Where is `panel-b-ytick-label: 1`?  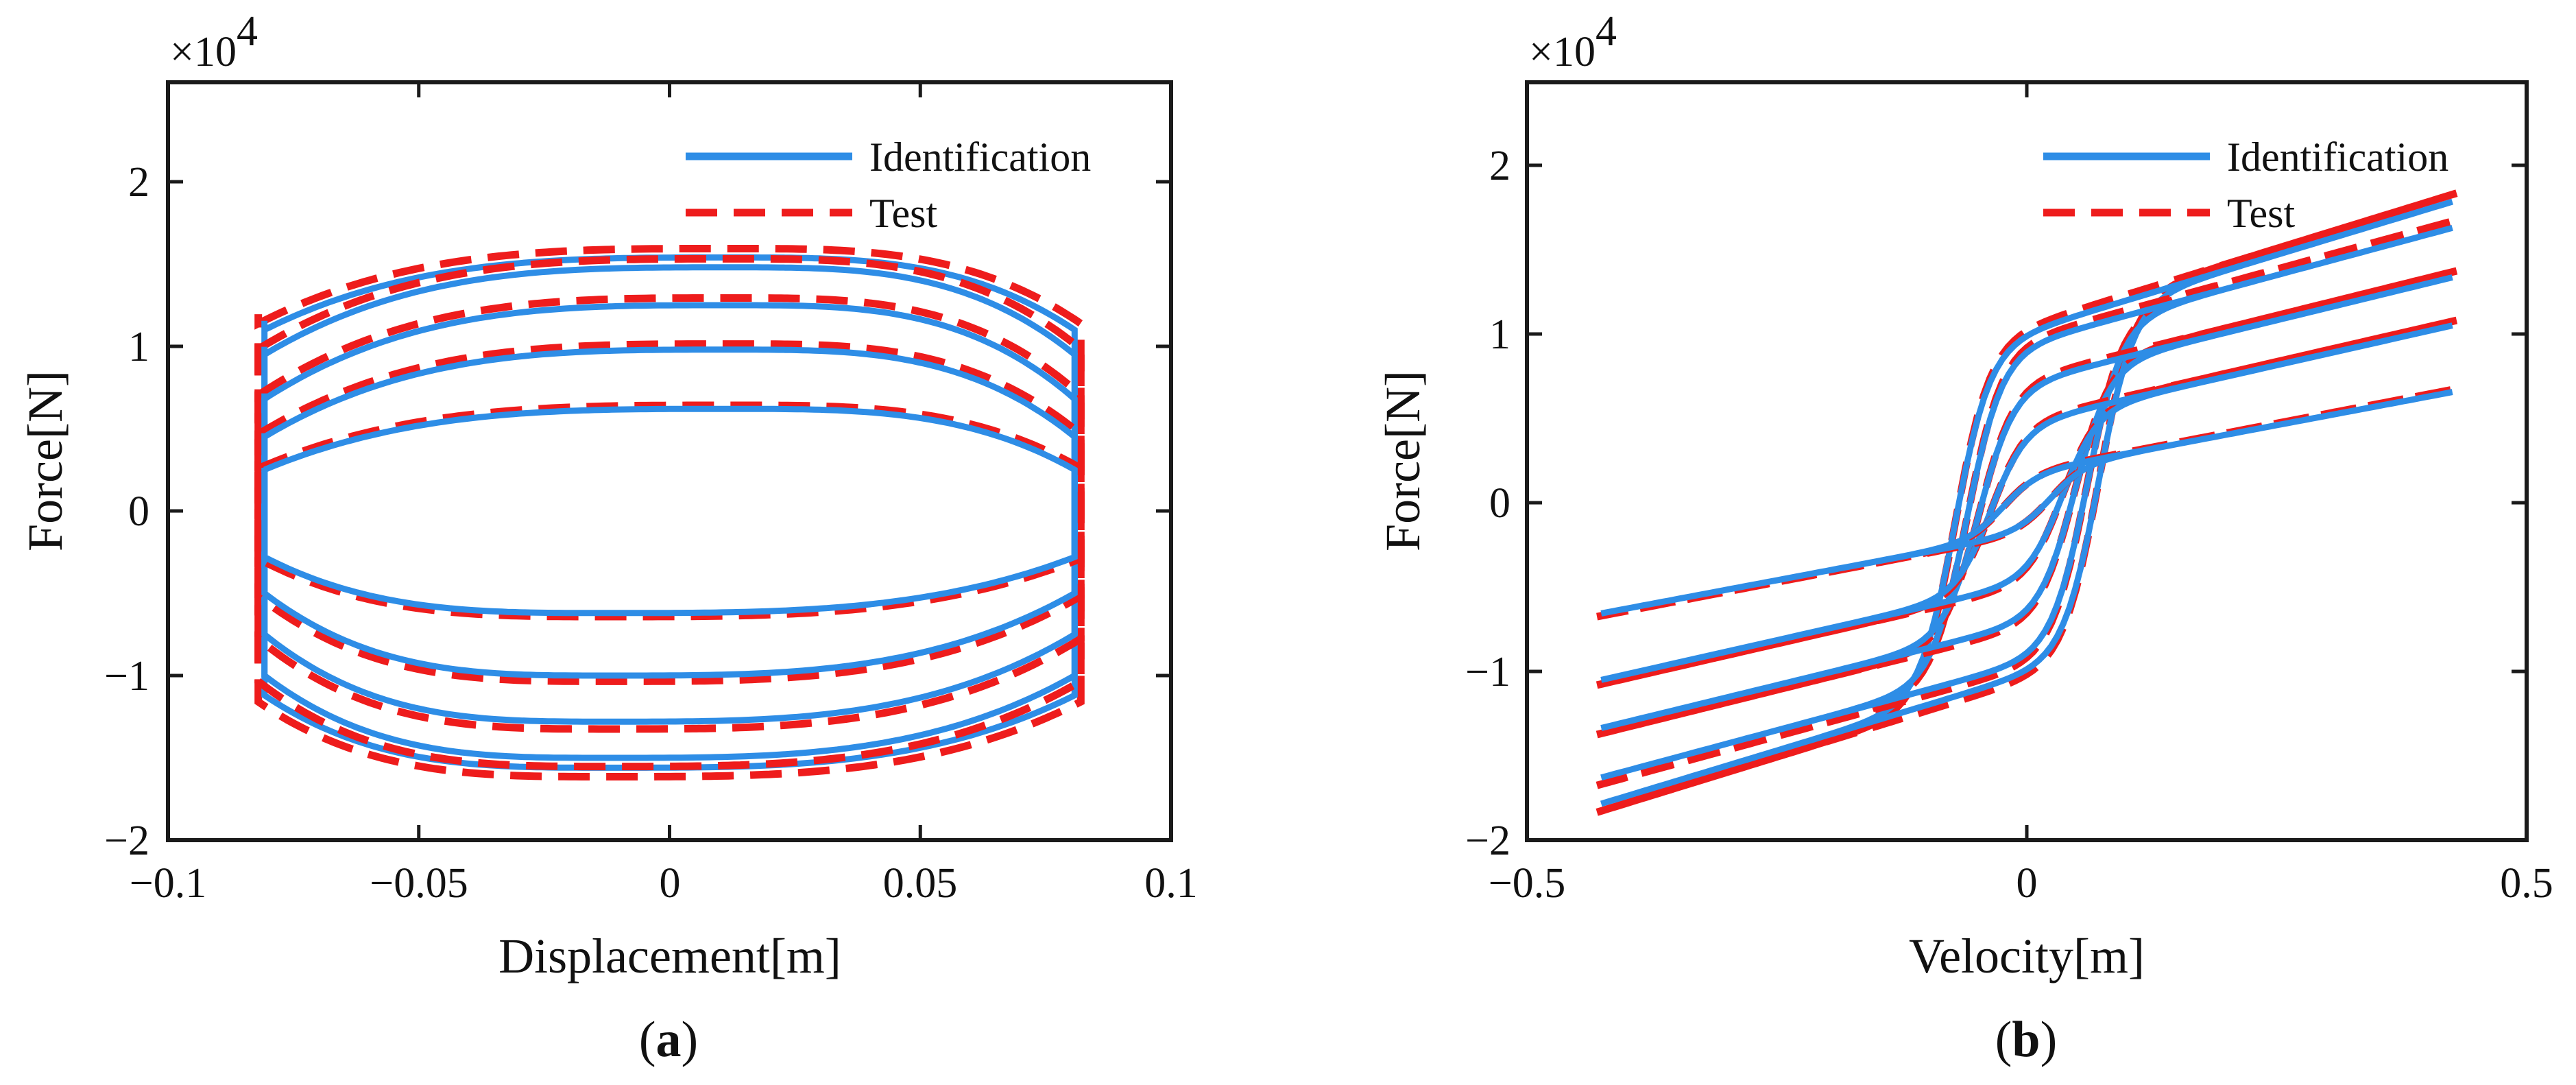
panel-b-ytick-label: 1 is located at coordinates (1499, 334).